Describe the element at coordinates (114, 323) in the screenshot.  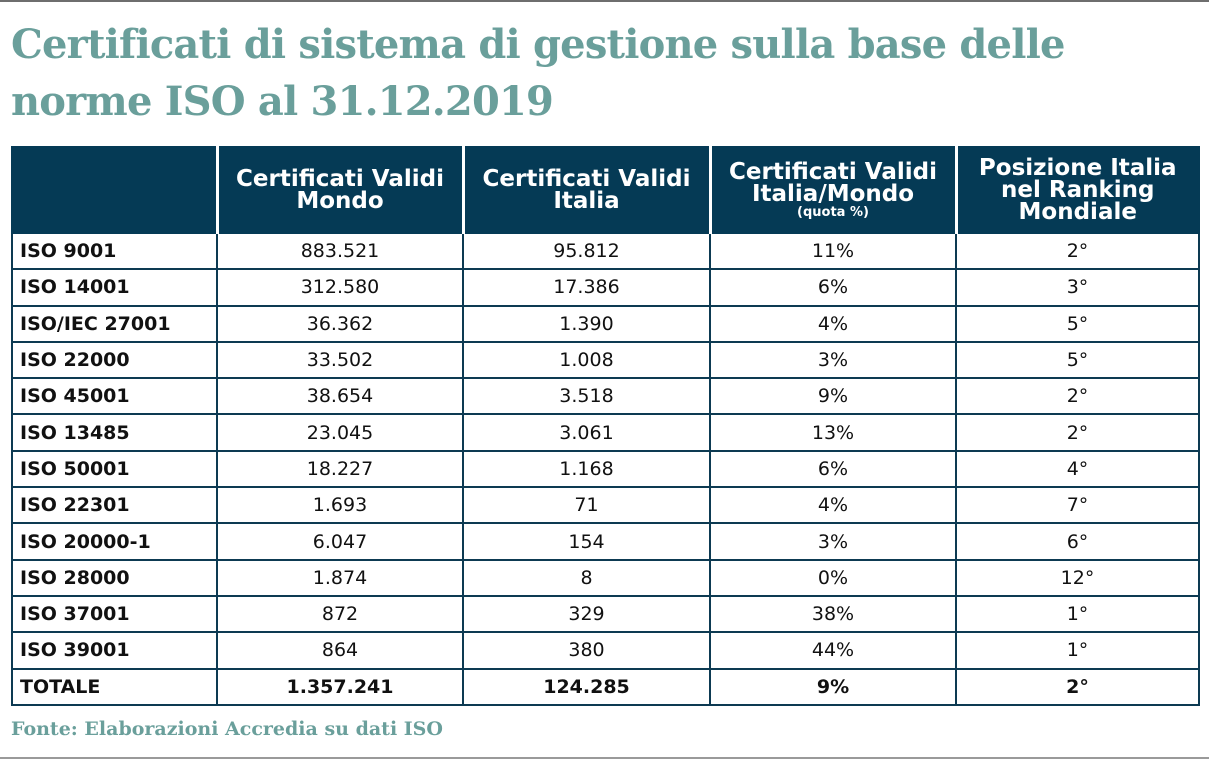
I see `norm-cell: ISO/IEC 27001` at that location.